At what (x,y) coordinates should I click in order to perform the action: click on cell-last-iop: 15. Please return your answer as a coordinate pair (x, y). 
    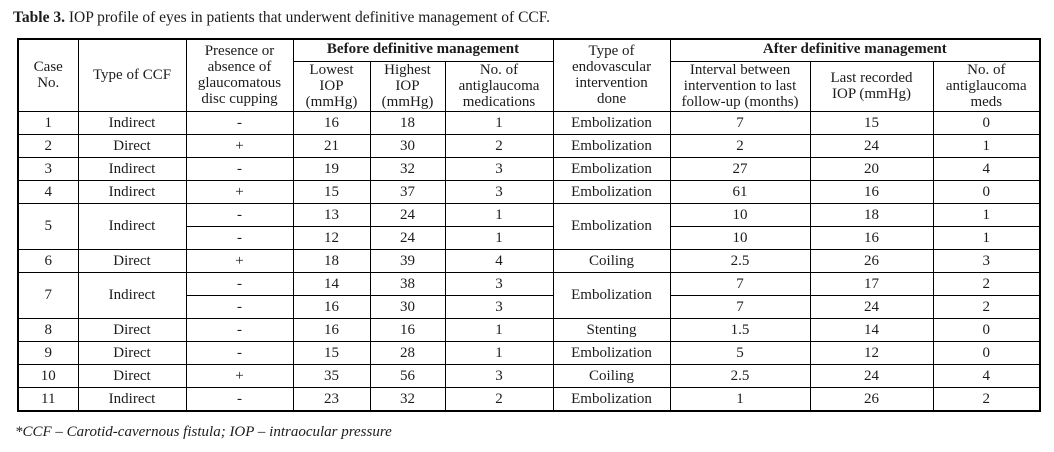
    Looking at the image, I should click on (871, 123).